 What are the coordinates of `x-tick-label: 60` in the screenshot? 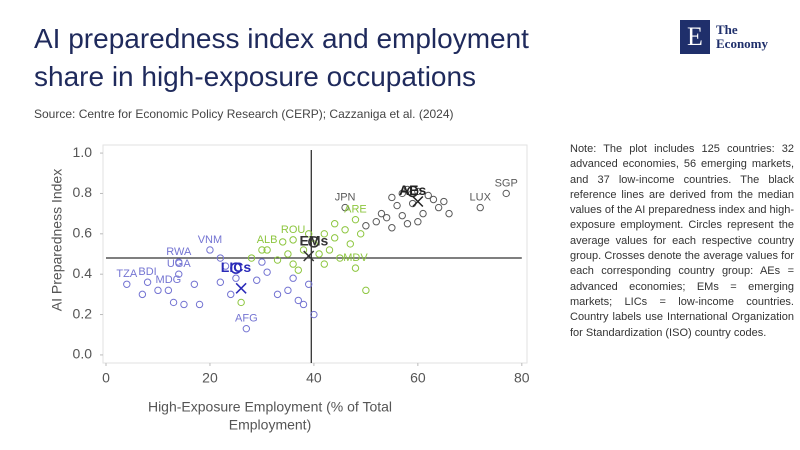 It's located at (418, 378).